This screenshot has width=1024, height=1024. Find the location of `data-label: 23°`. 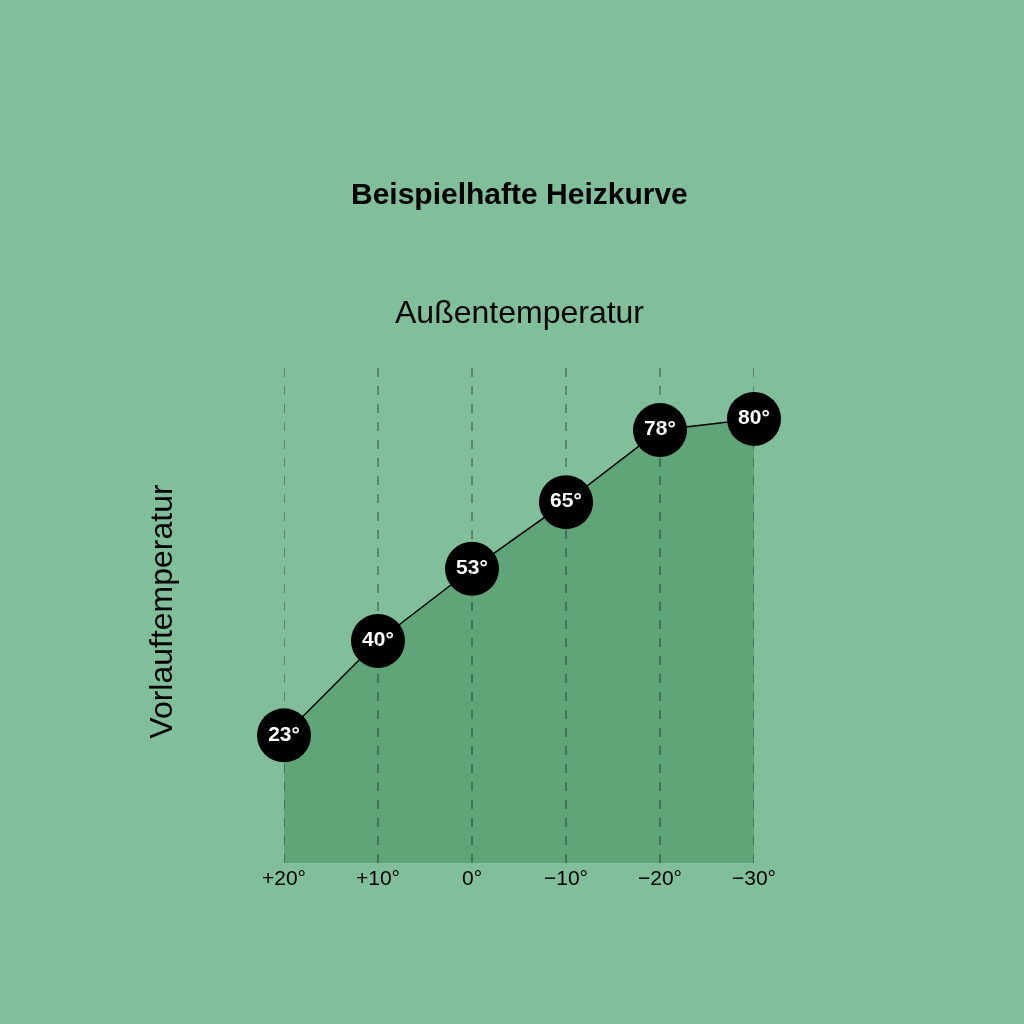

data-label: 23° is located at coordinates (284, 733).